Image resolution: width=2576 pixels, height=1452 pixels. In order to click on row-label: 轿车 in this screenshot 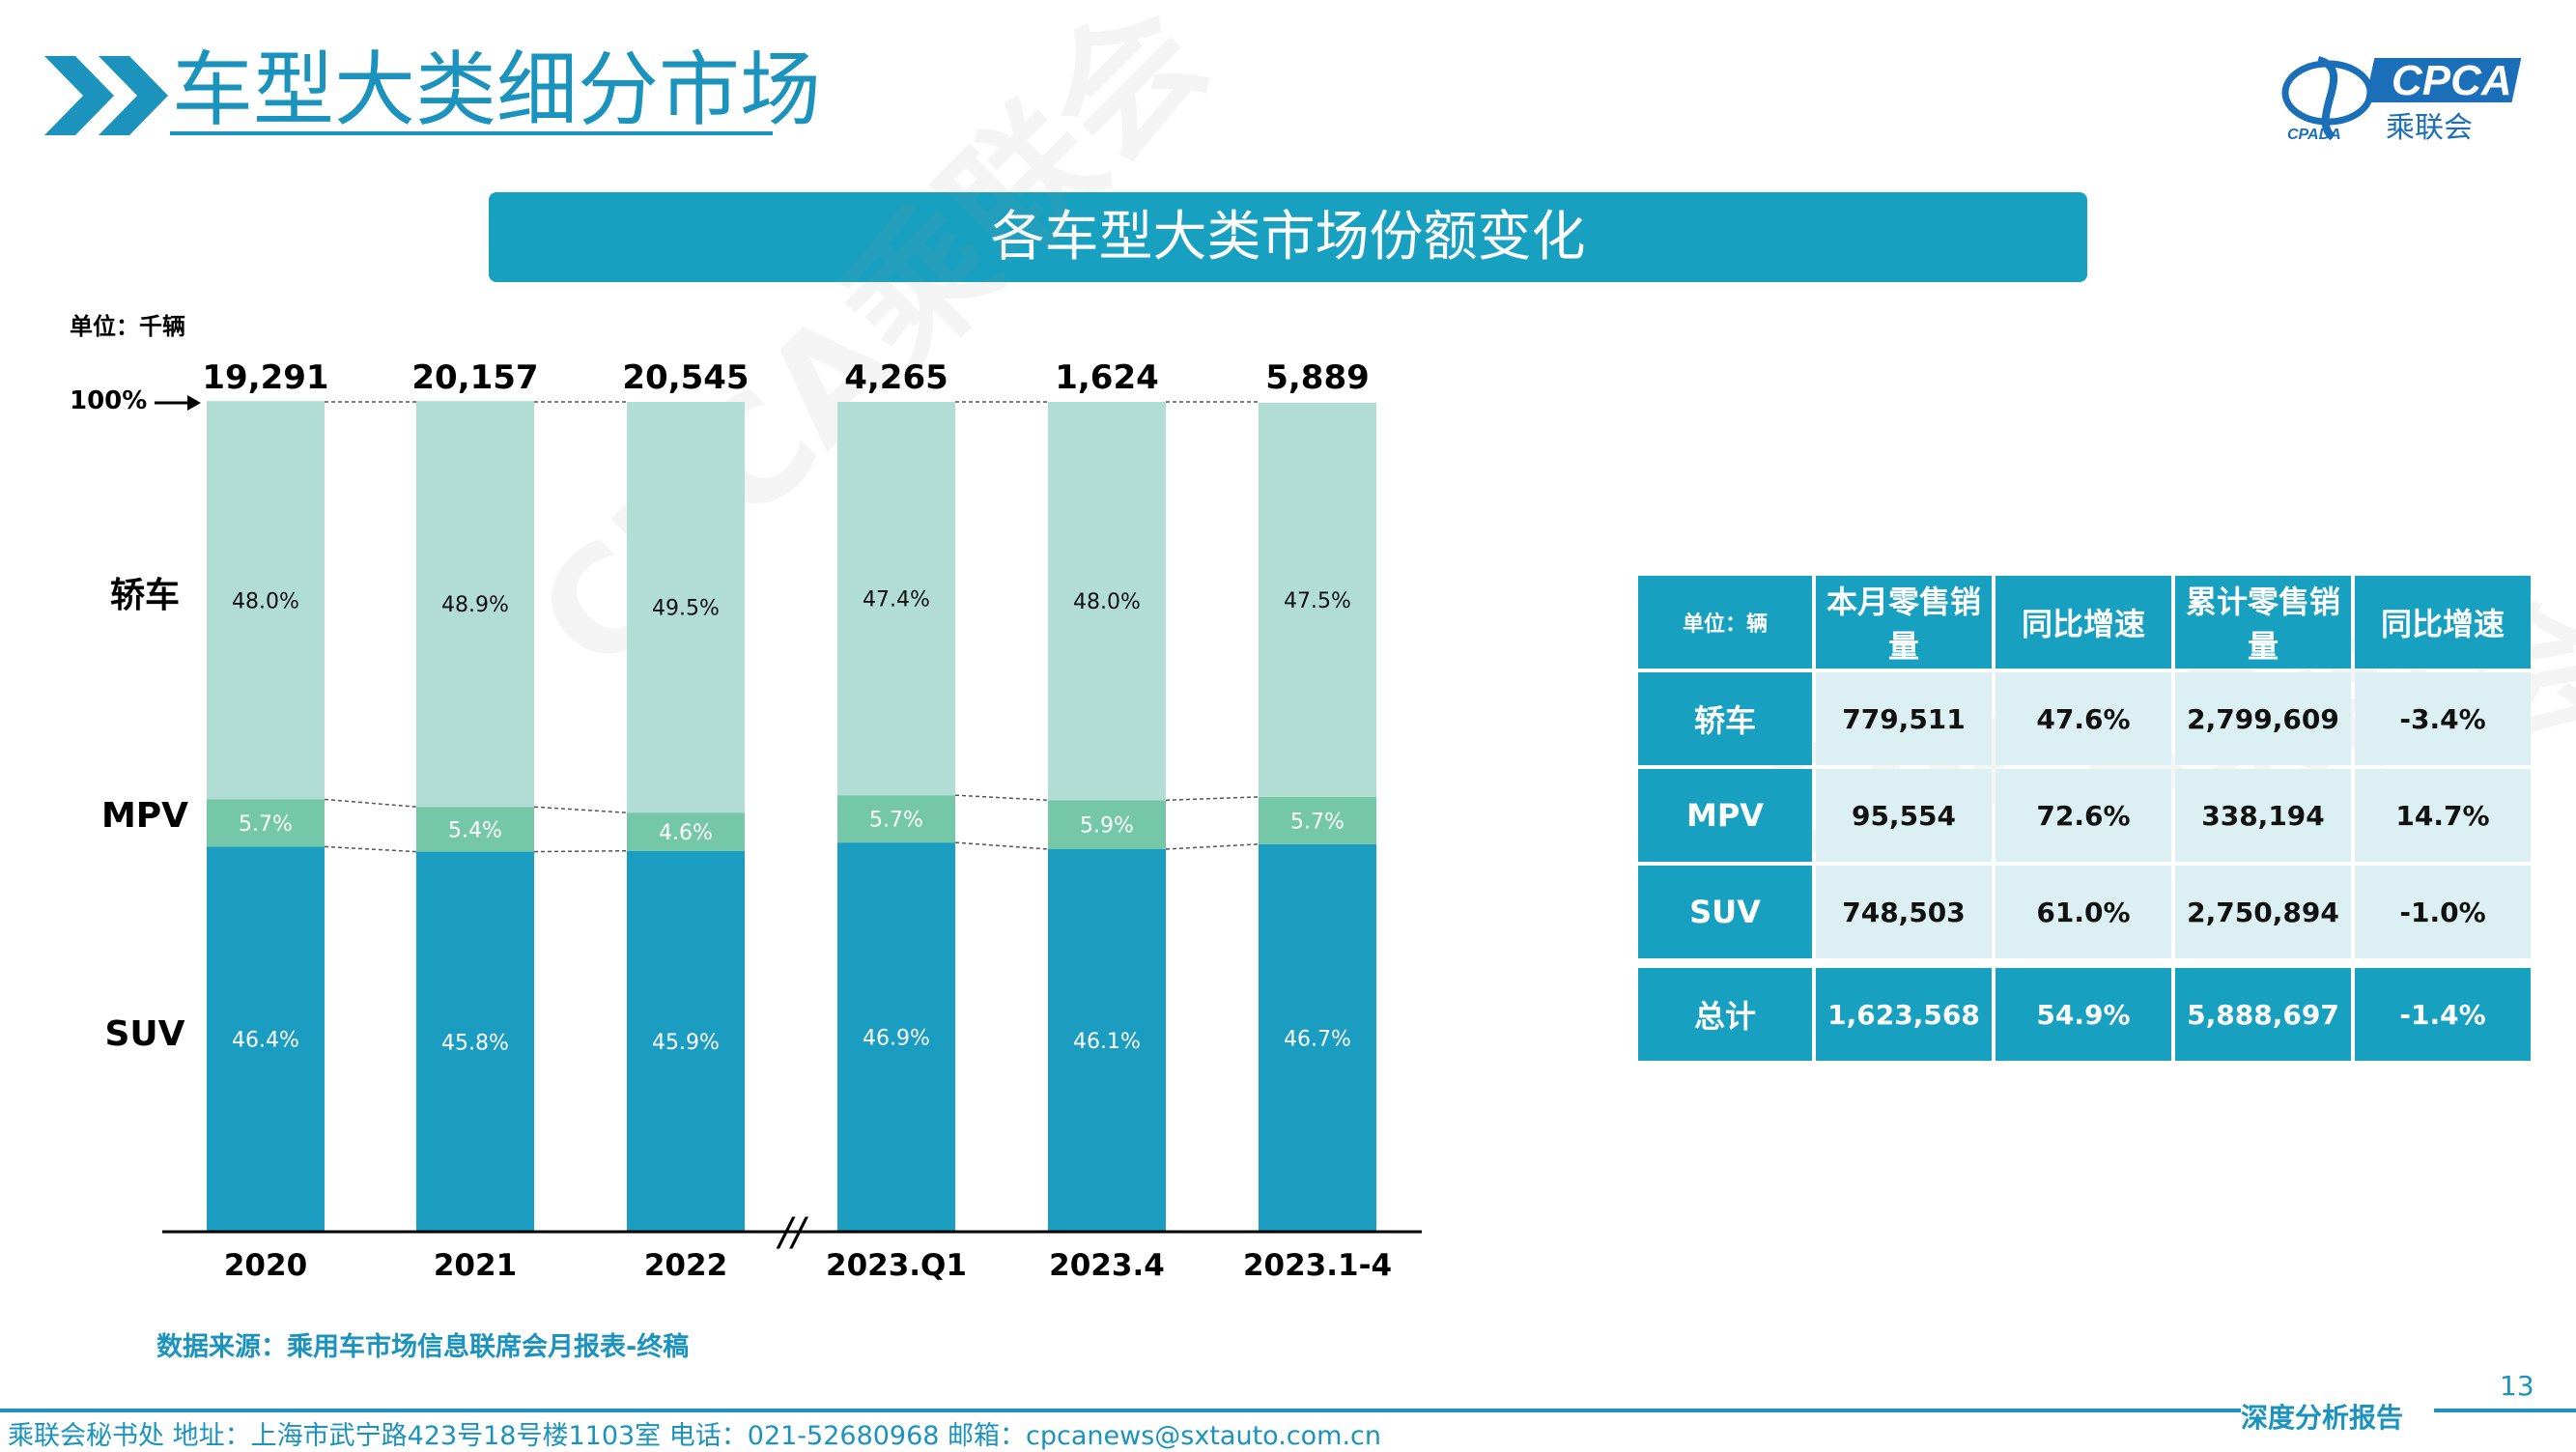, I will do `click(1725, 719)`.